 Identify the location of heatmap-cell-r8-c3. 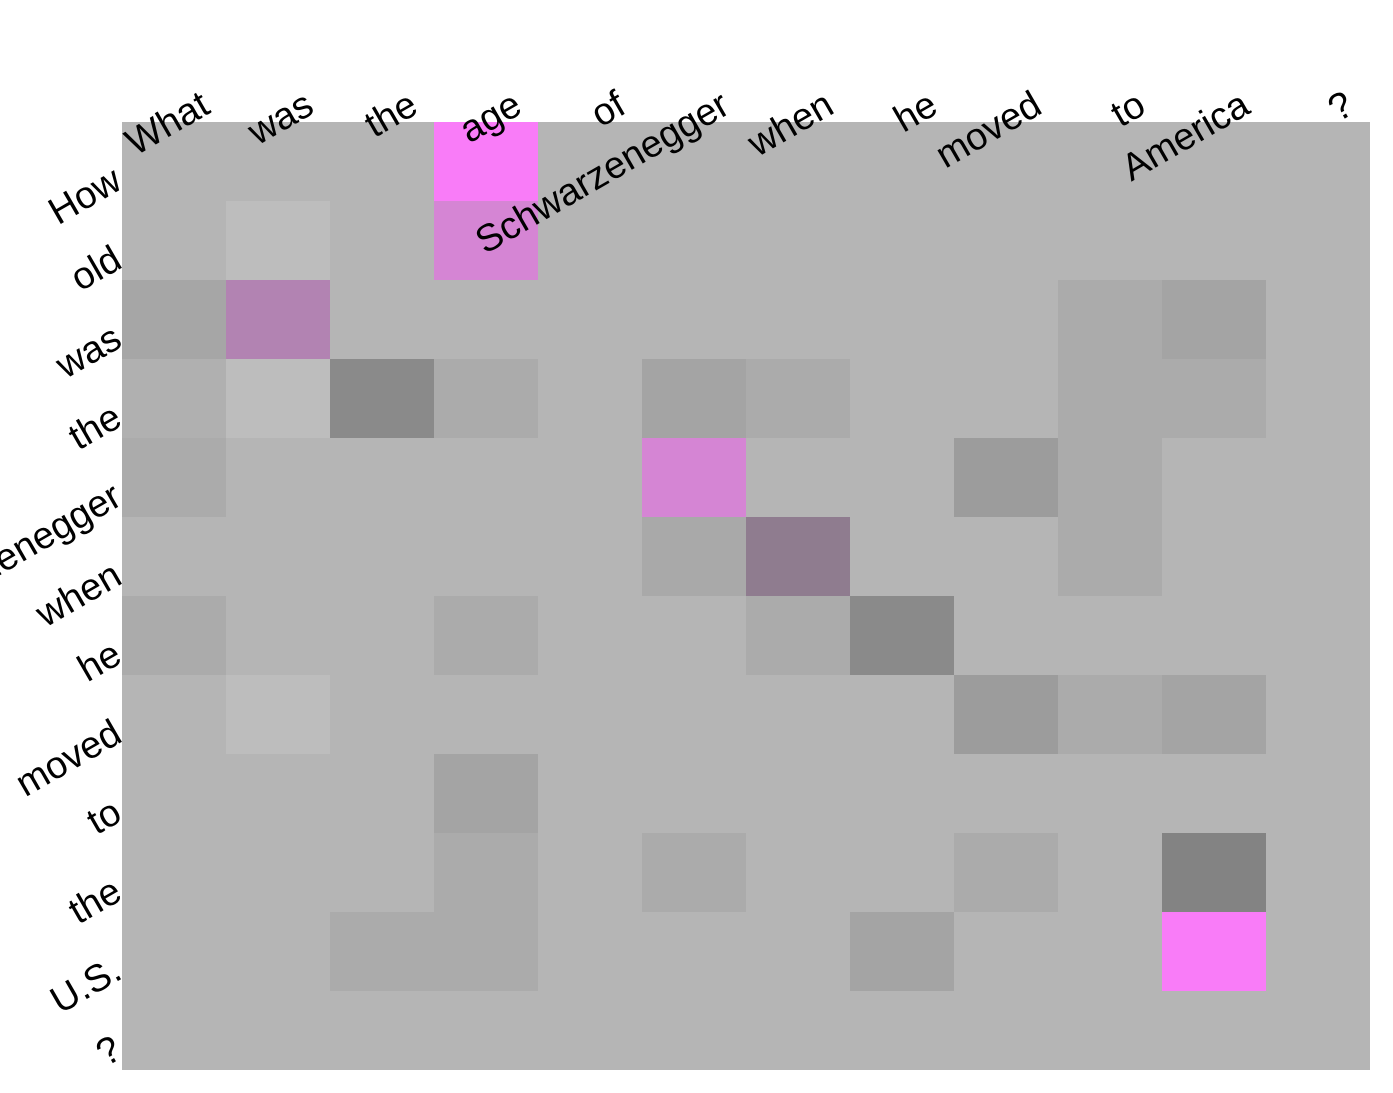
(486, 793).